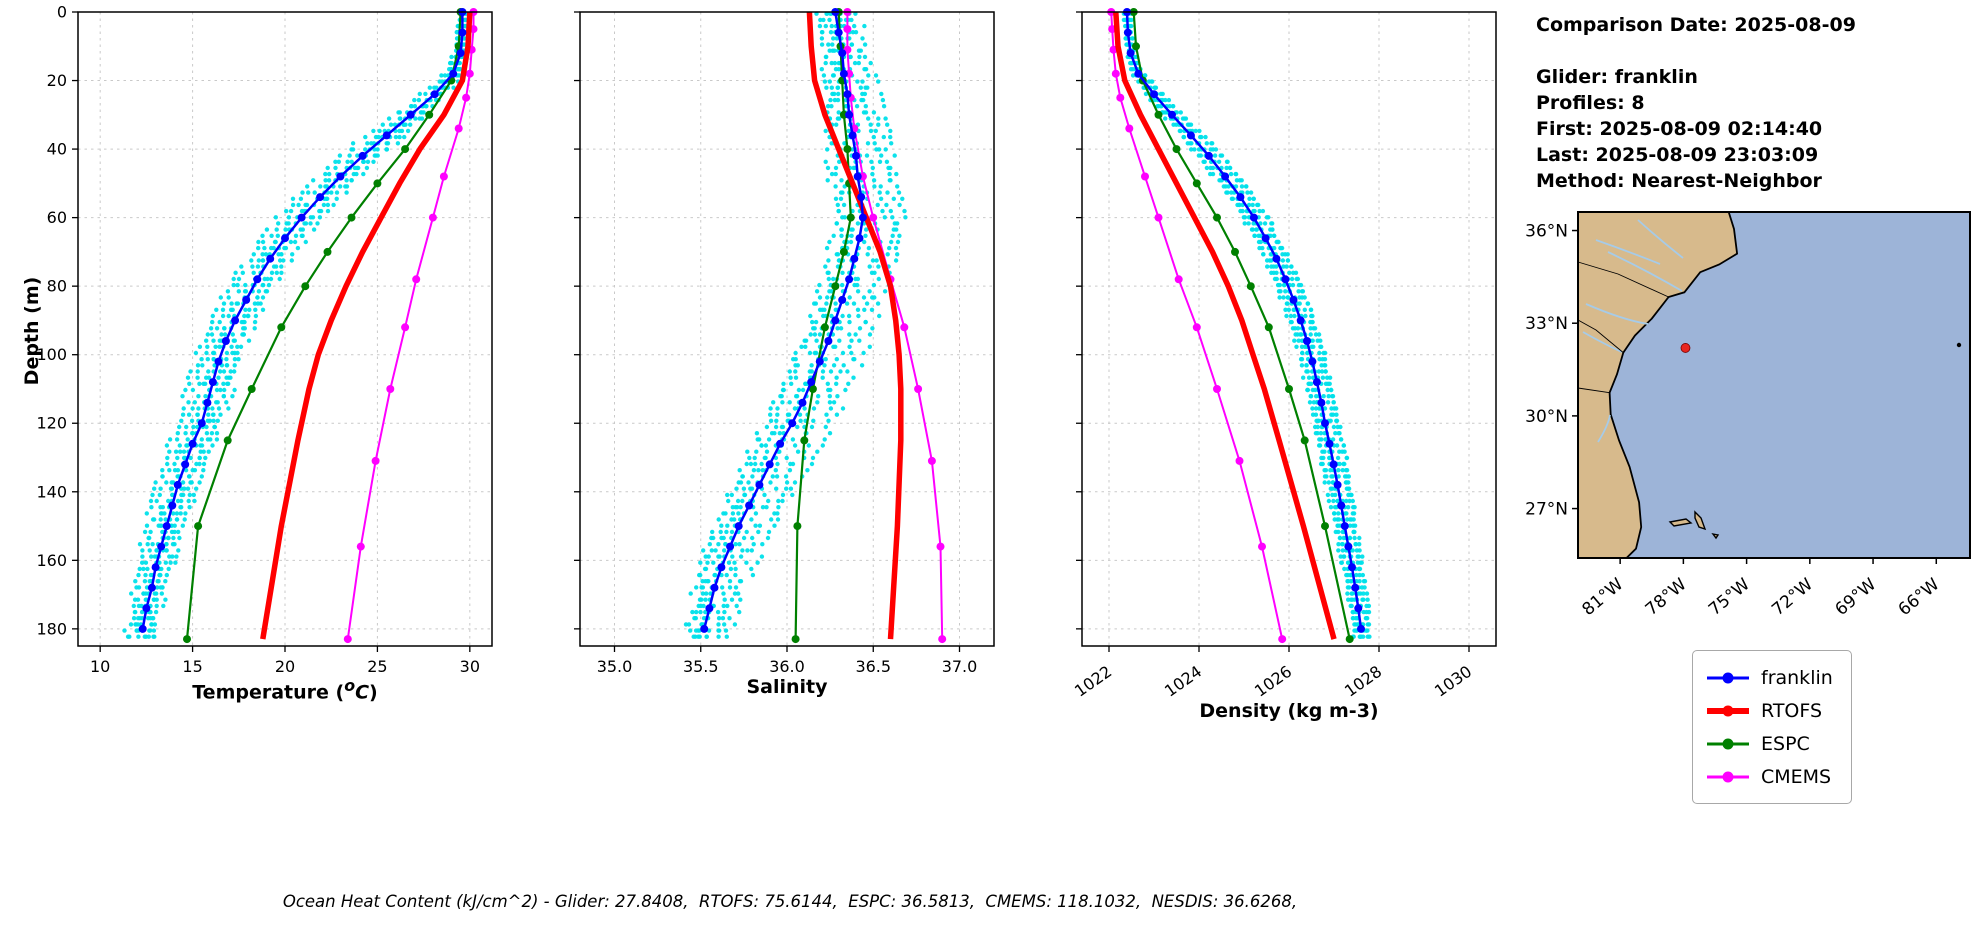 The width and height of the screenshot is (1978, 934). What do you see at coordinates (51, 423) in the screenshot?
I see `svg-text: 120` at bounding box center [51, 423].